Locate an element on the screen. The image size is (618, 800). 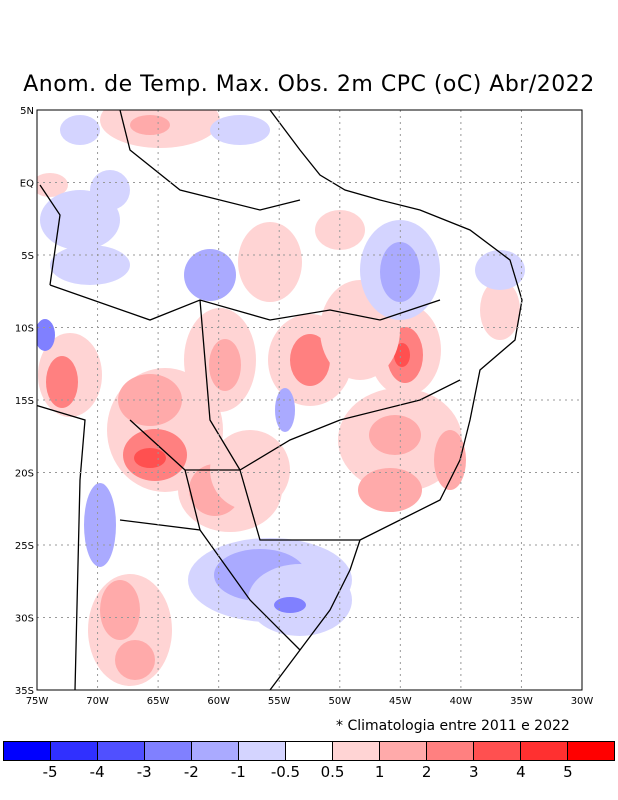
y-tick-label: 20S is located at coordinates (24, 474).